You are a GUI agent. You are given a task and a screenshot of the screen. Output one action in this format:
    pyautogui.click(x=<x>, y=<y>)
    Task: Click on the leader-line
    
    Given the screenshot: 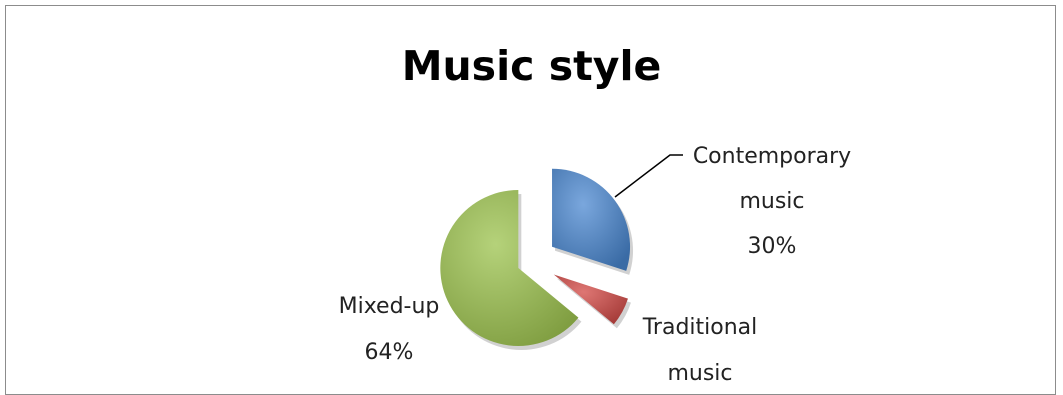 What is the action you would take?
    pyautogui.click(x=648, y=176)
    